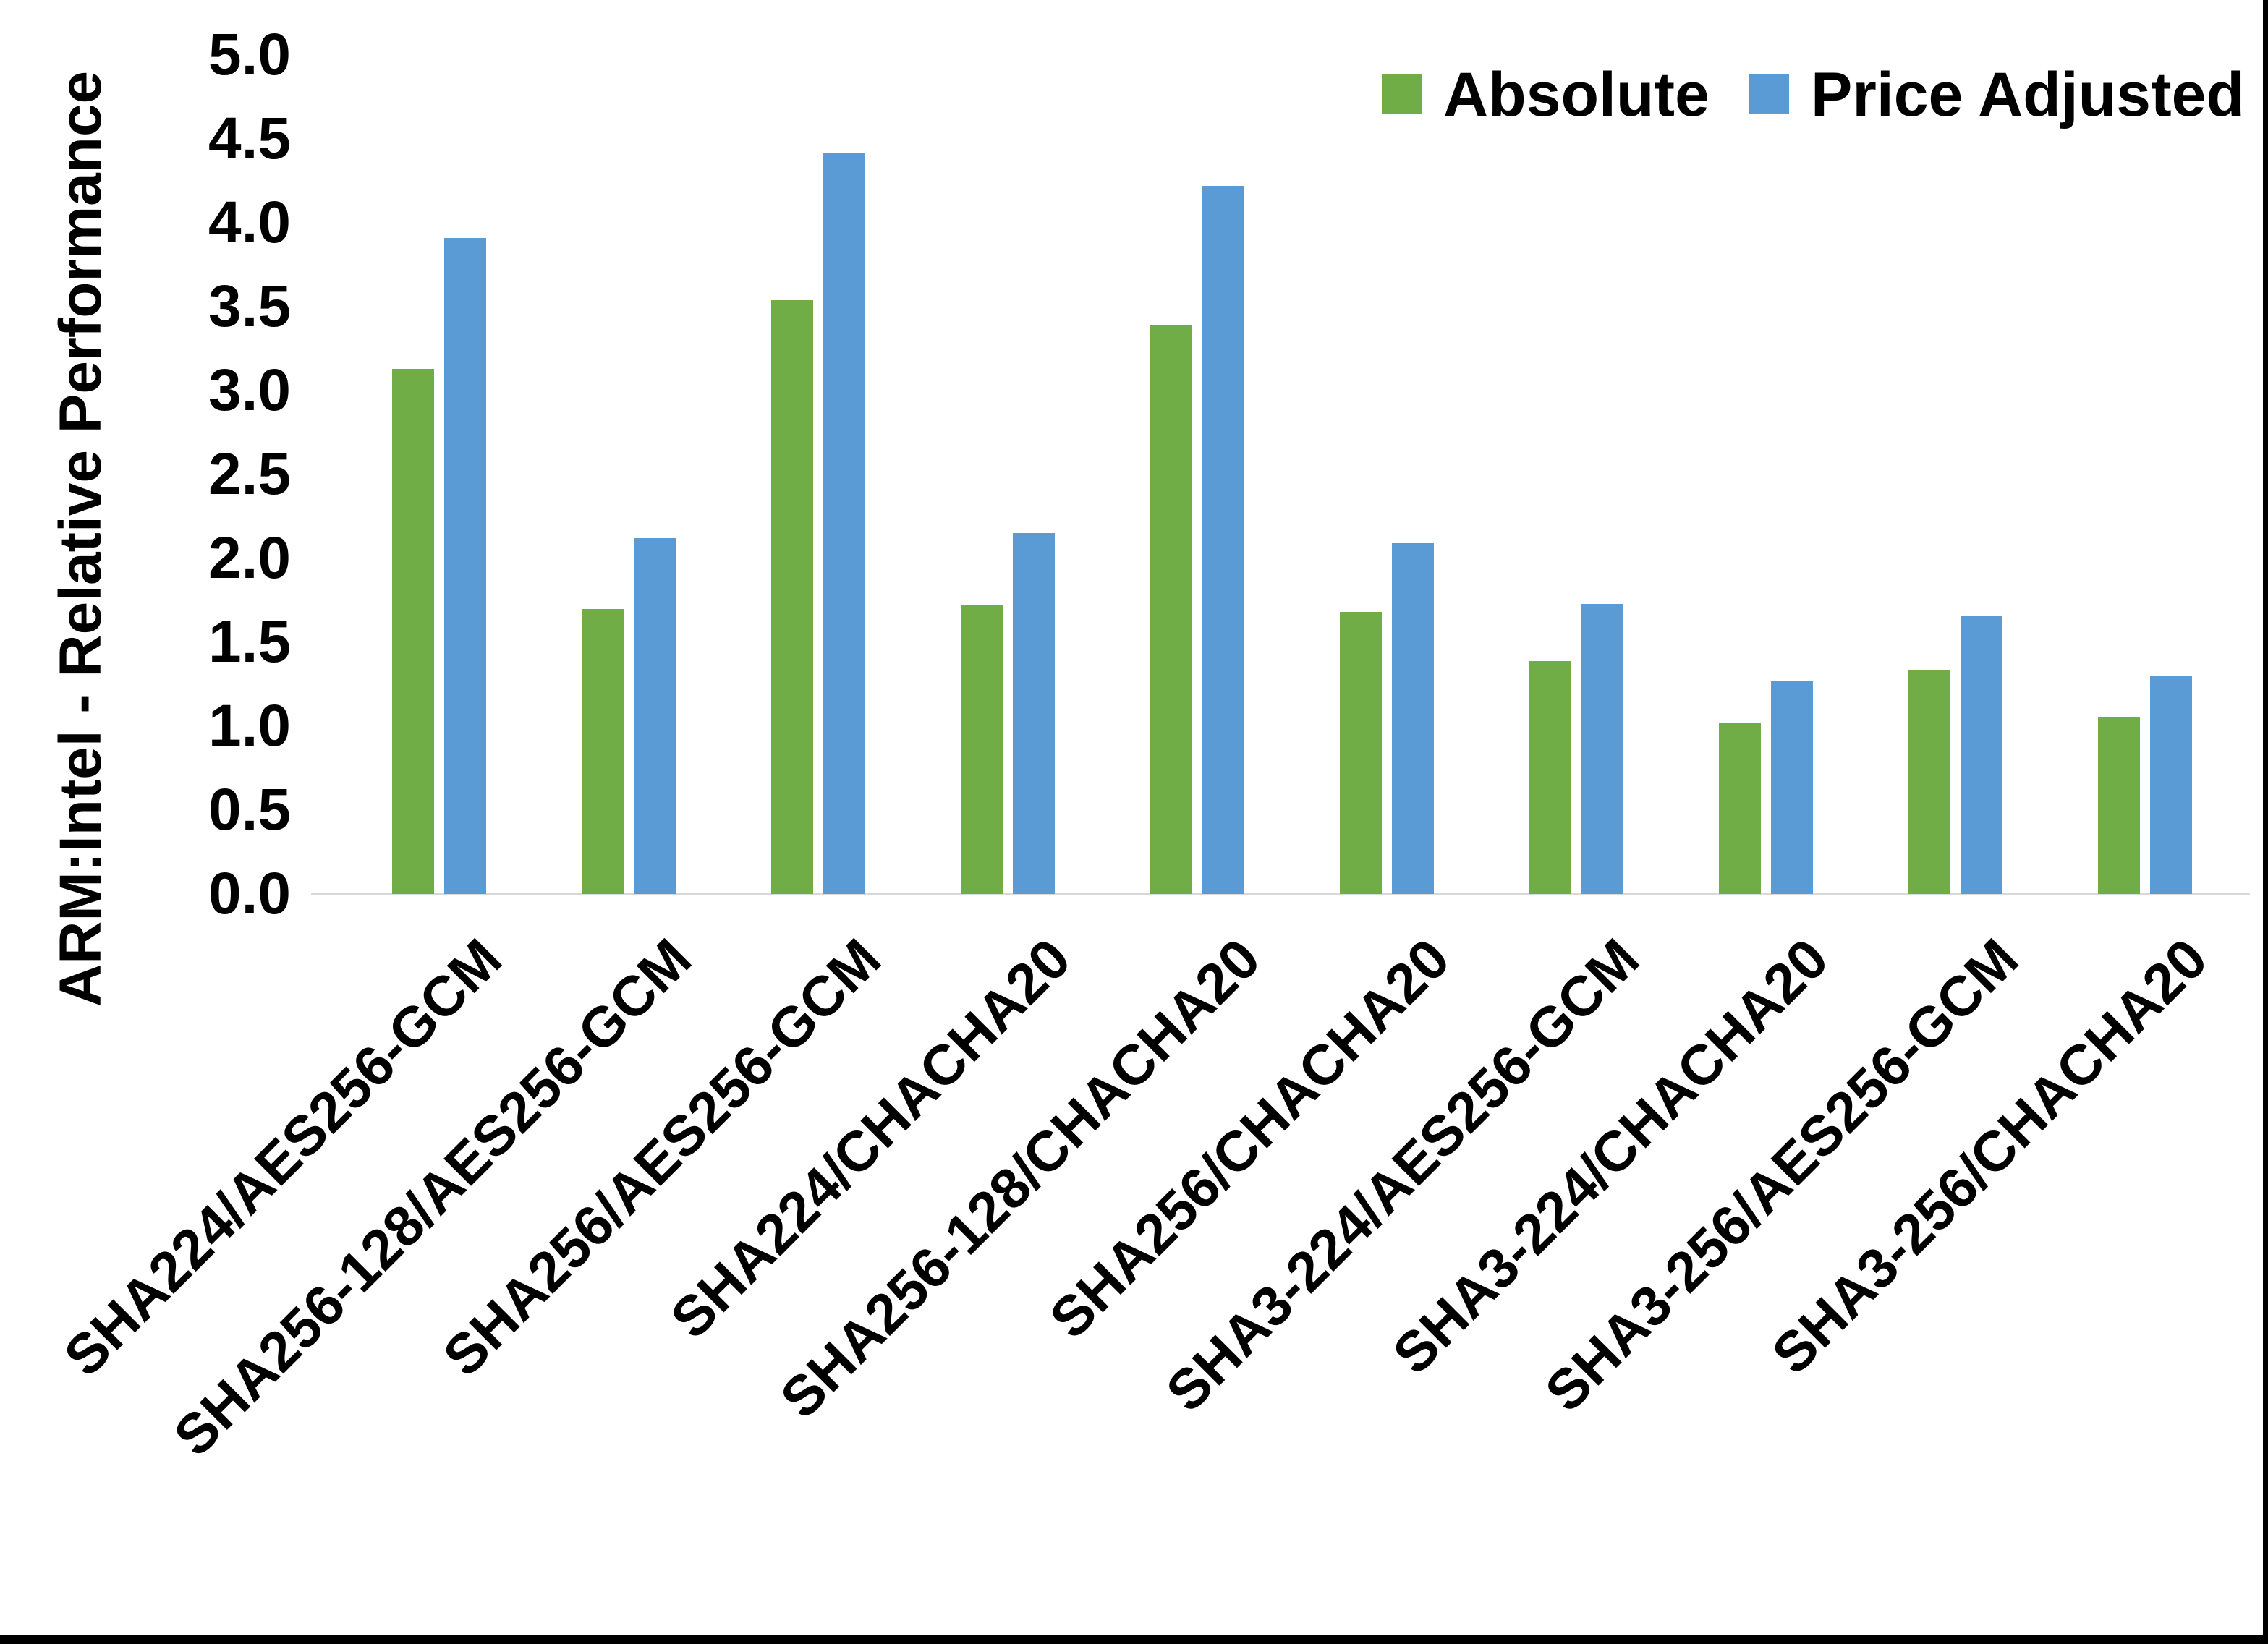  What do you see at coordinates (2265, 822) in the screenshot?
I see `screenshot-right-border` at bounding box center [2265, 822].